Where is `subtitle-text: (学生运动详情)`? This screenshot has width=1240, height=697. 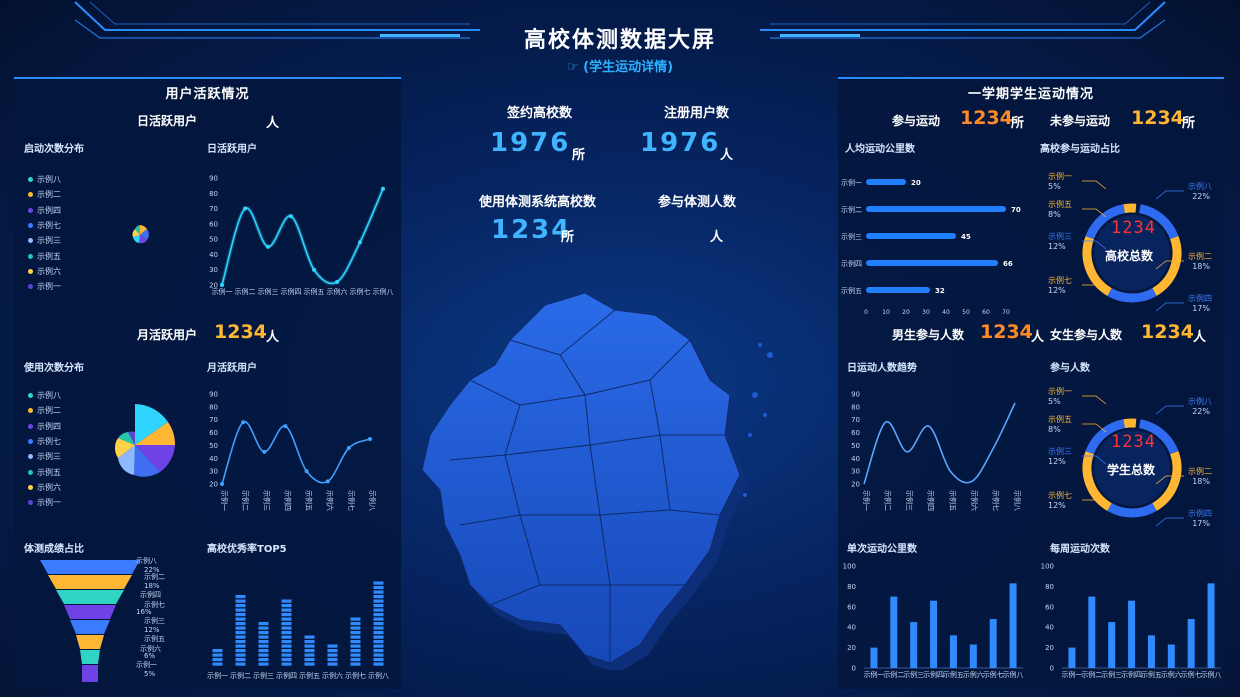 subtitle-text: (学生运动详情) is located at coordinates (628, 67).